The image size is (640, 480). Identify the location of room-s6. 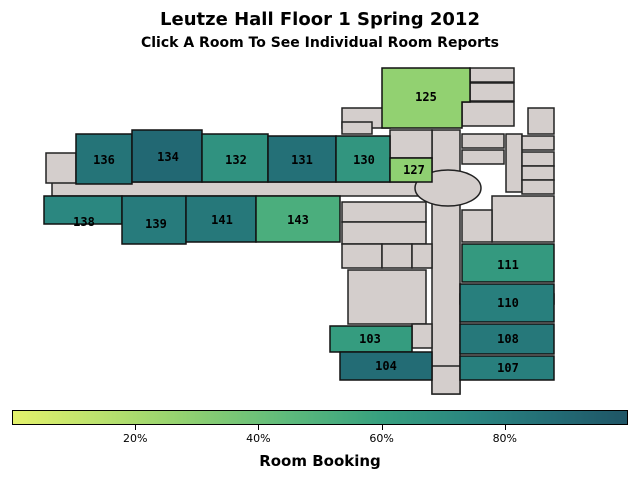
(387, 297).